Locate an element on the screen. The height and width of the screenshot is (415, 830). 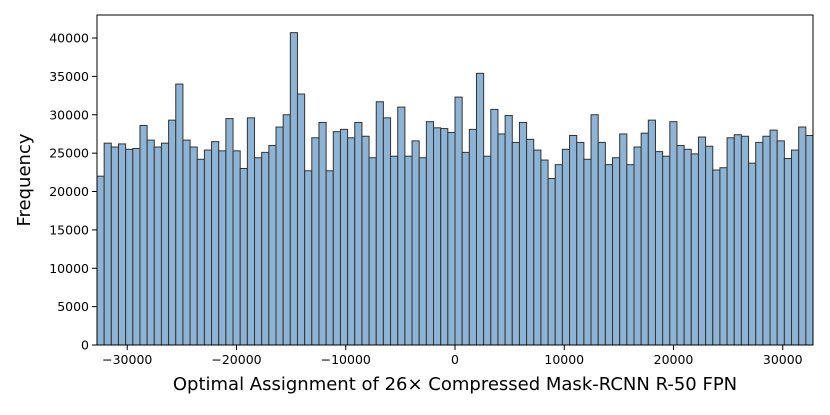
y-tick-label: 30000 is located at coordinates (69, 114).